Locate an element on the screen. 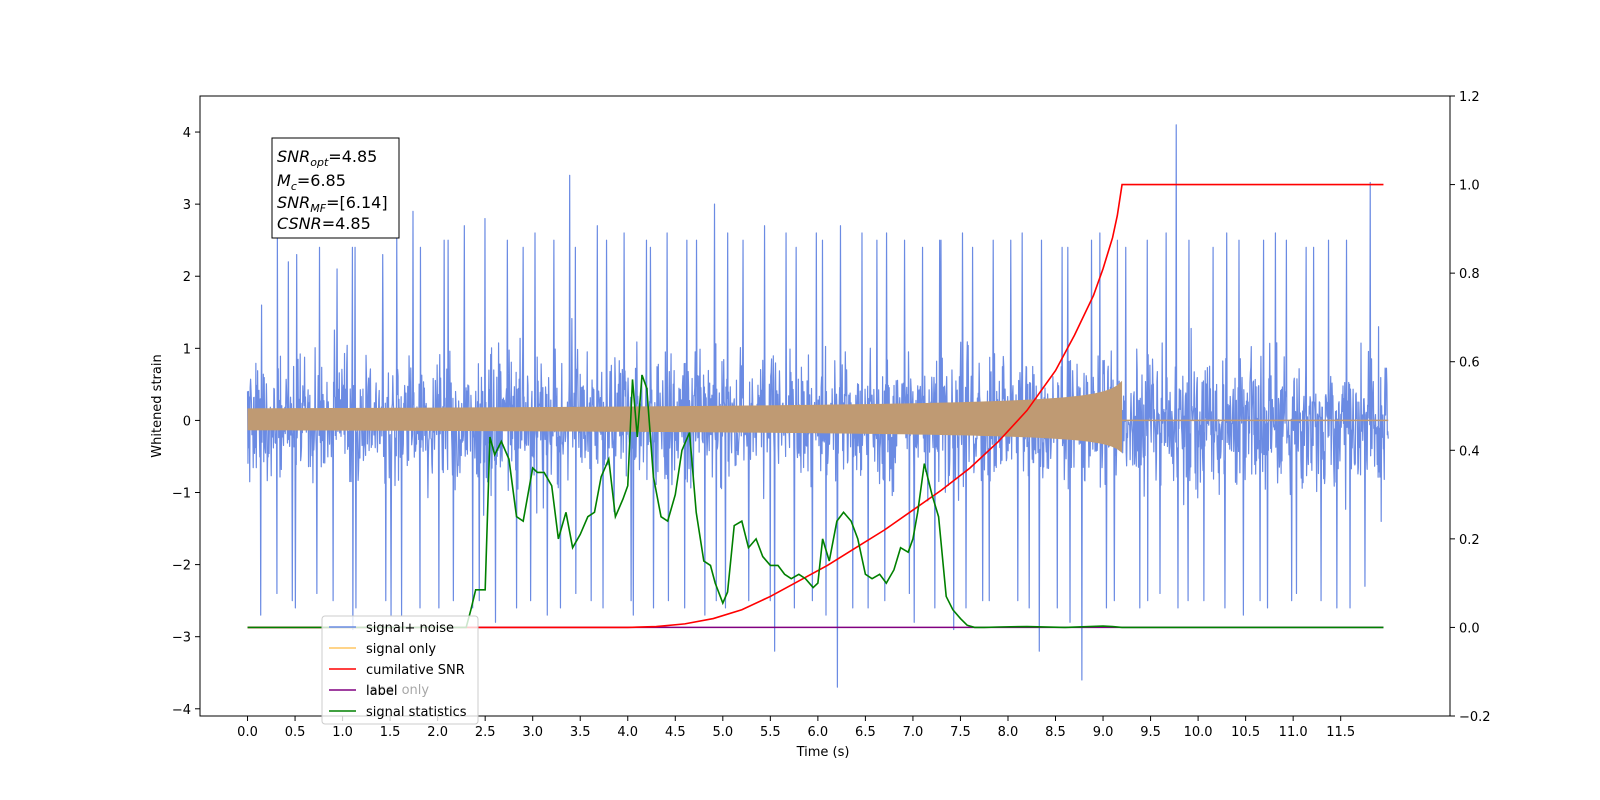  legend-label: cumilative SNR is located at coordinates (415, 670).